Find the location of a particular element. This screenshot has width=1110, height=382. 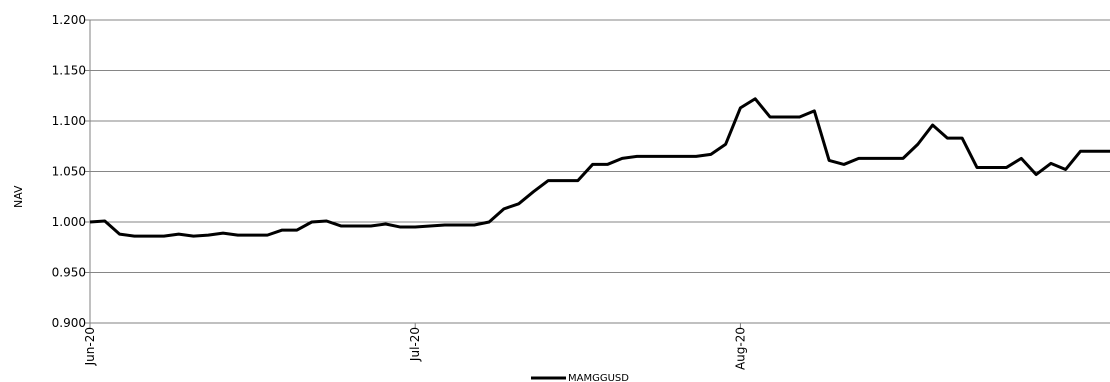

y-tick-label: 0.900 is located at coordinates (69, 323).